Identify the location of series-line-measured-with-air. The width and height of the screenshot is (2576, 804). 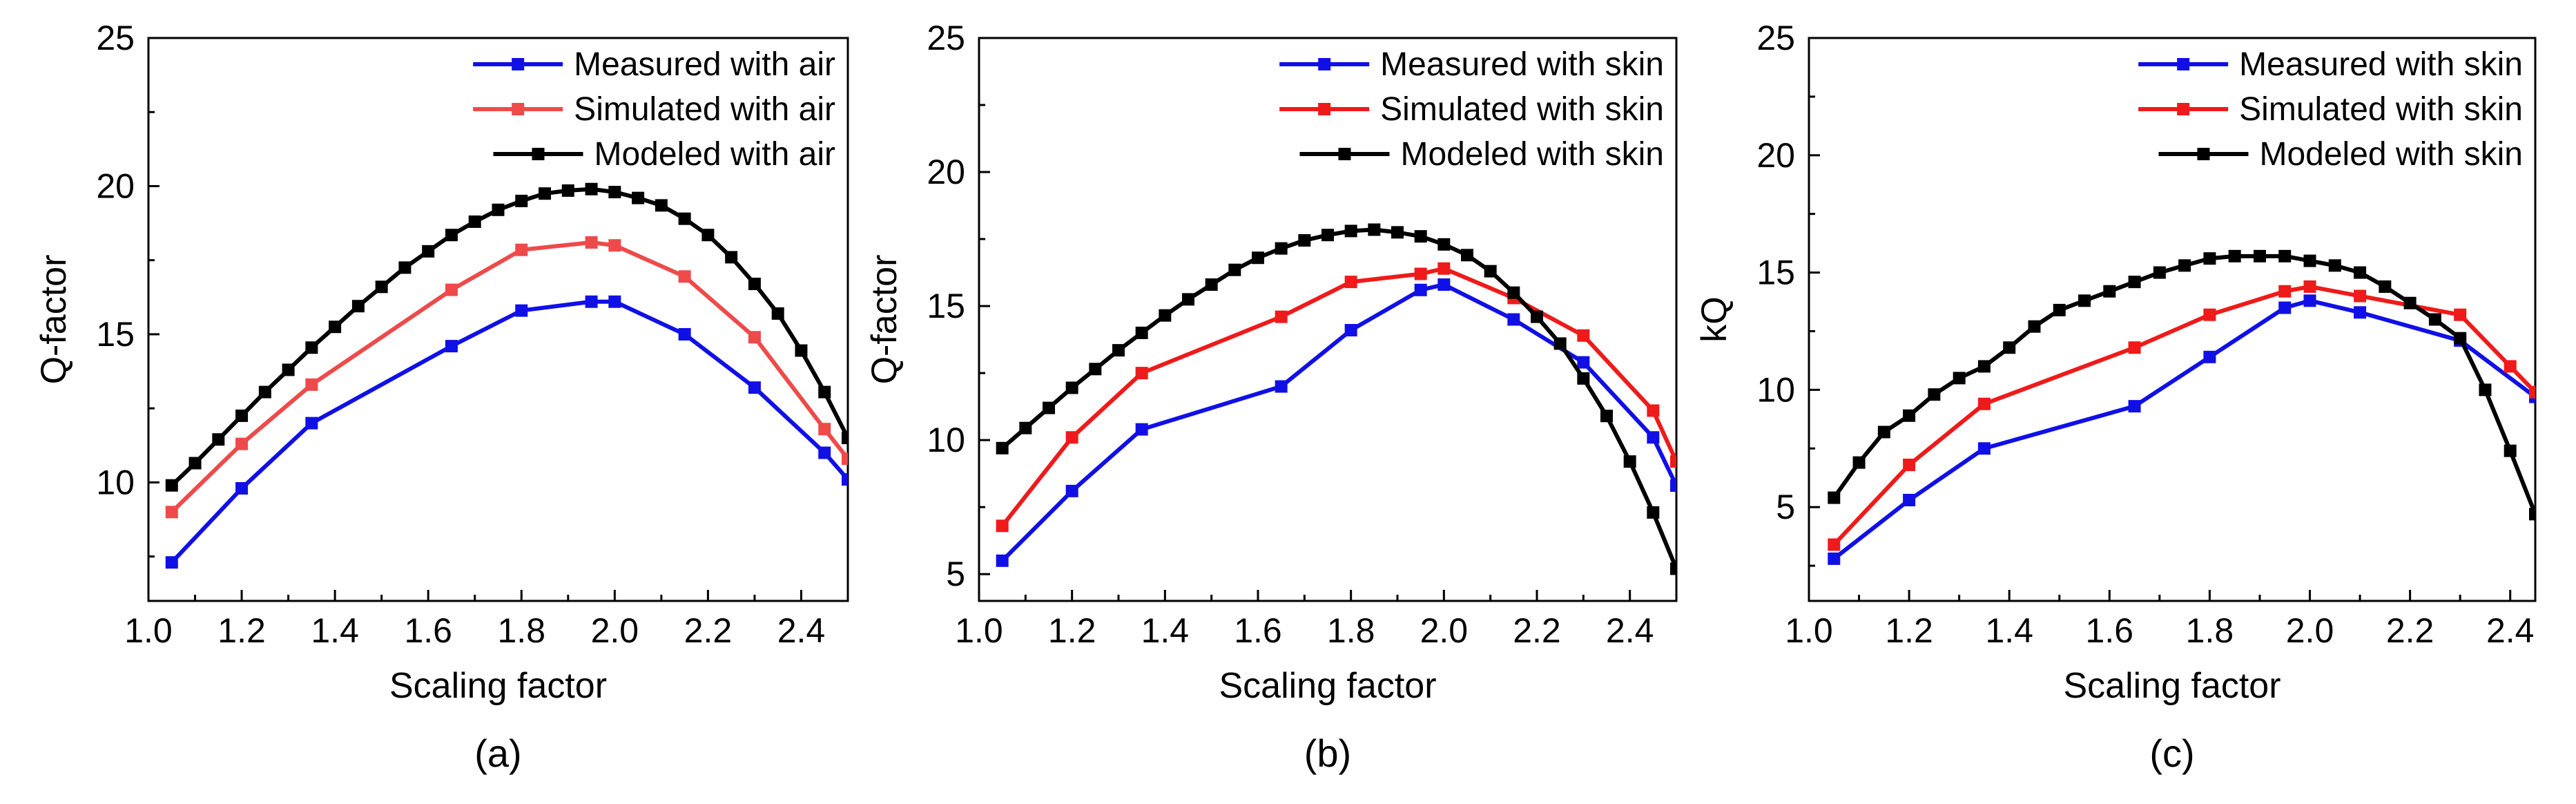
(509, 431).